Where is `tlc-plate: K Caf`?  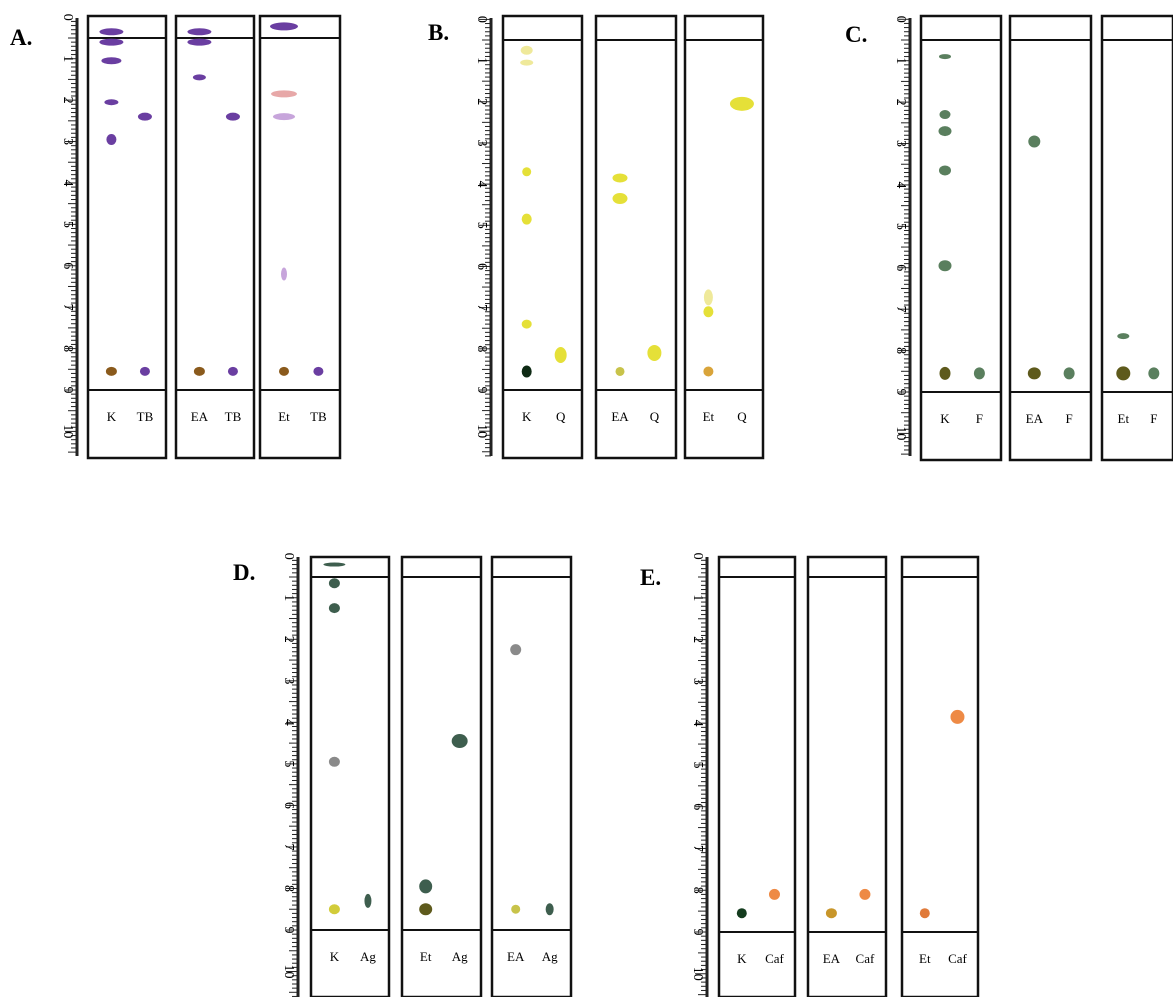
tlc-plate: K Caf is located at coordinates (757, 776).